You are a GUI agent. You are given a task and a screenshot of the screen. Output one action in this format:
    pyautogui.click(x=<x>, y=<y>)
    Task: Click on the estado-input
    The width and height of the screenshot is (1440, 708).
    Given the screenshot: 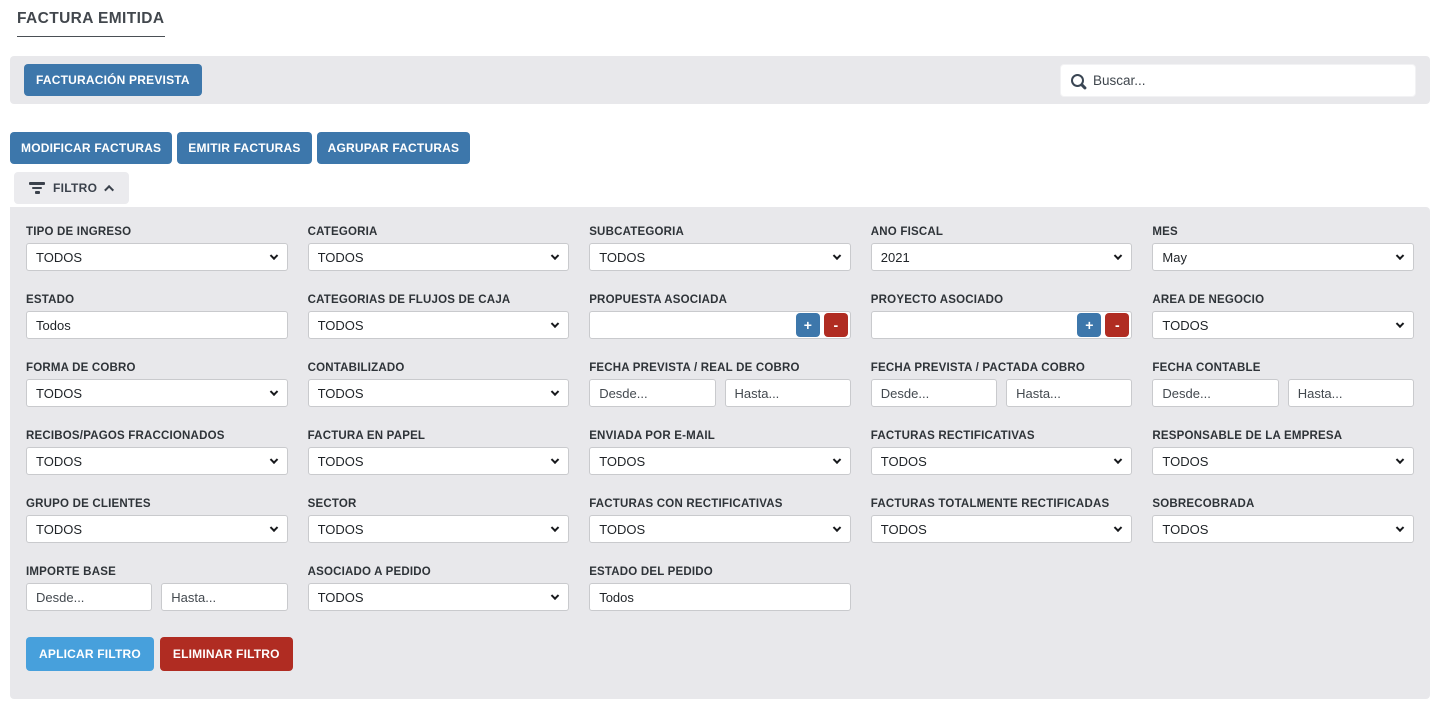 What is the action you would take?
    pyautogui.click(x=157, y=325)
    